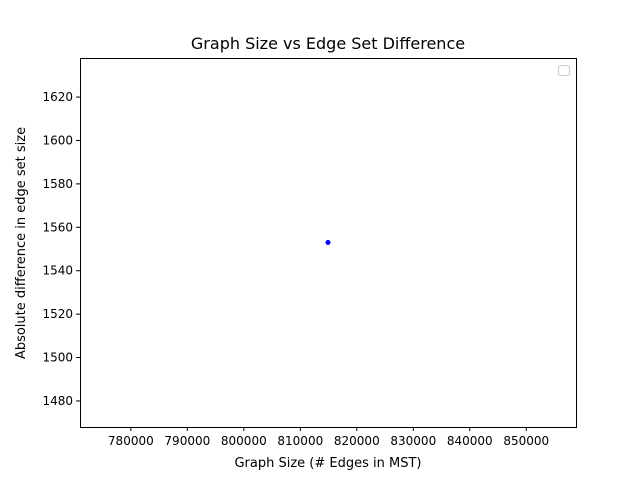 The width and height of the screenshot is (640, 480). Describe the element at coordinates (328, 43) in the screenshot. I see `chart-title: Graph Size vs Edge Set Difference` at that location.